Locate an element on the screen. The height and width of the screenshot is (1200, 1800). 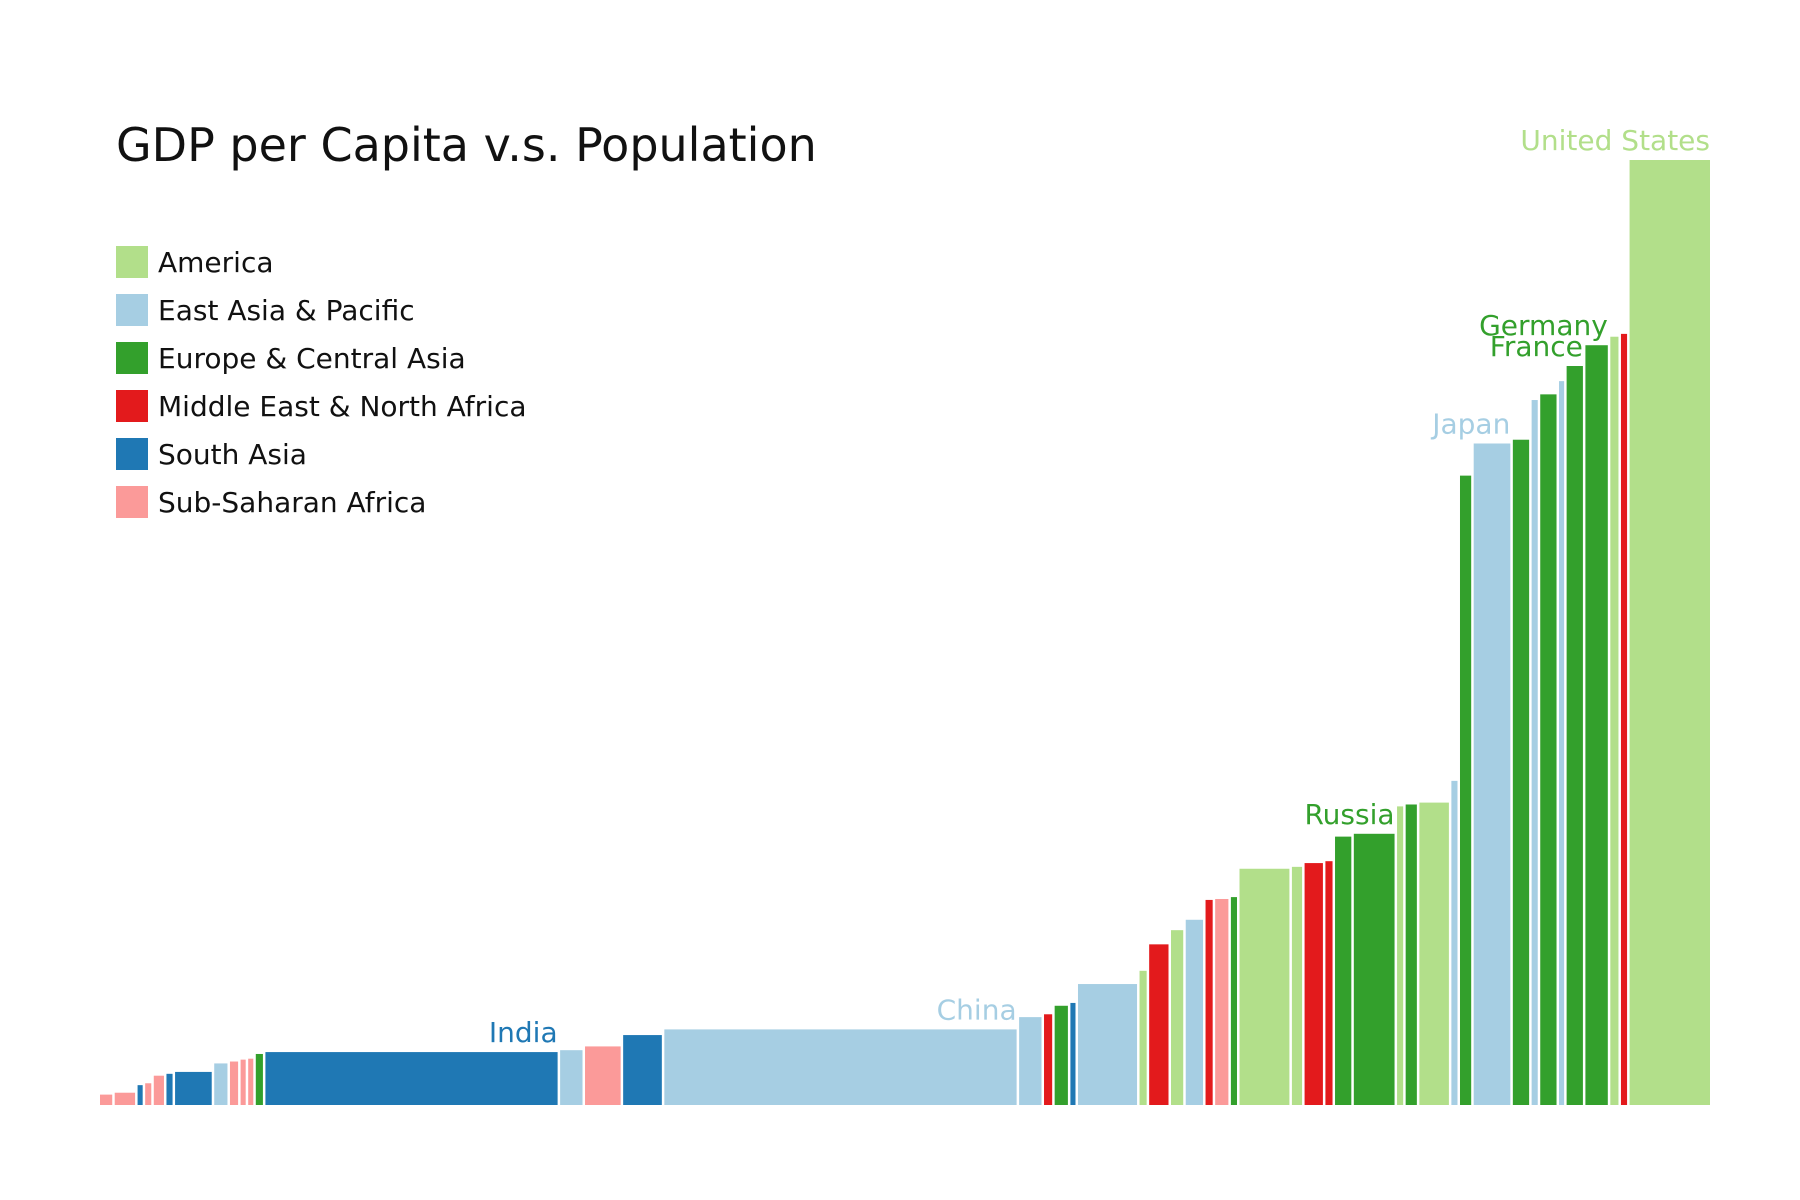
bar-label-russia: Russia is located at coordinates (1349, 814).